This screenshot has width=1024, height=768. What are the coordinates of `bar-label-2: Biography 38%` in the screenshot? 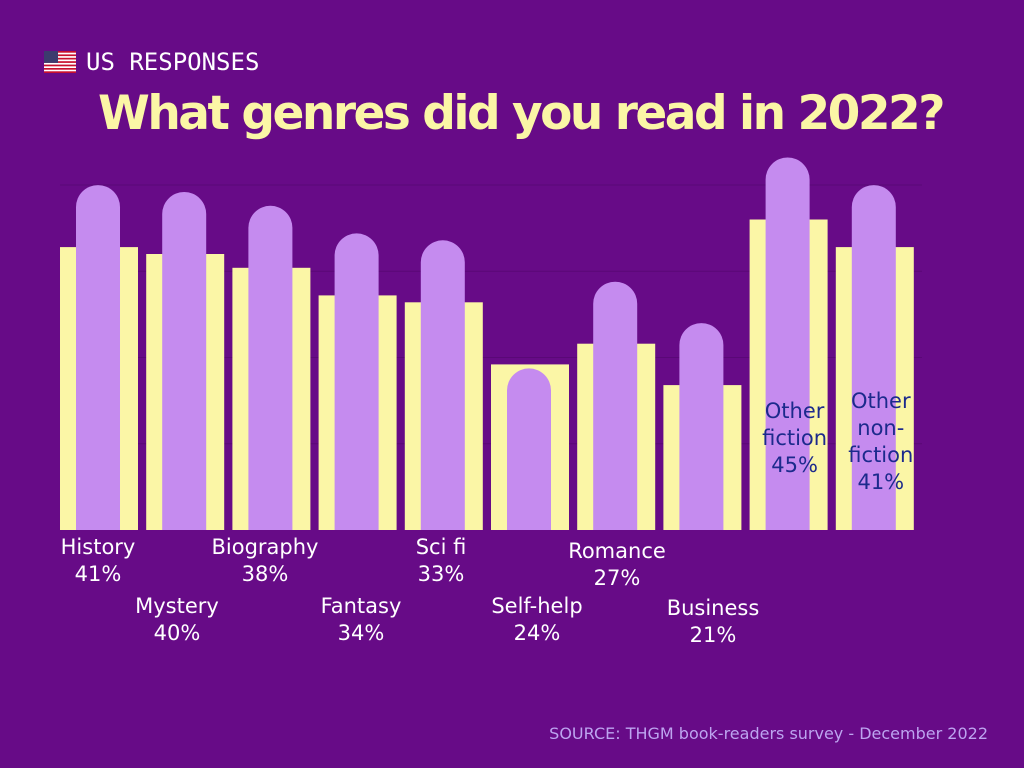 It's located at (265, 560).